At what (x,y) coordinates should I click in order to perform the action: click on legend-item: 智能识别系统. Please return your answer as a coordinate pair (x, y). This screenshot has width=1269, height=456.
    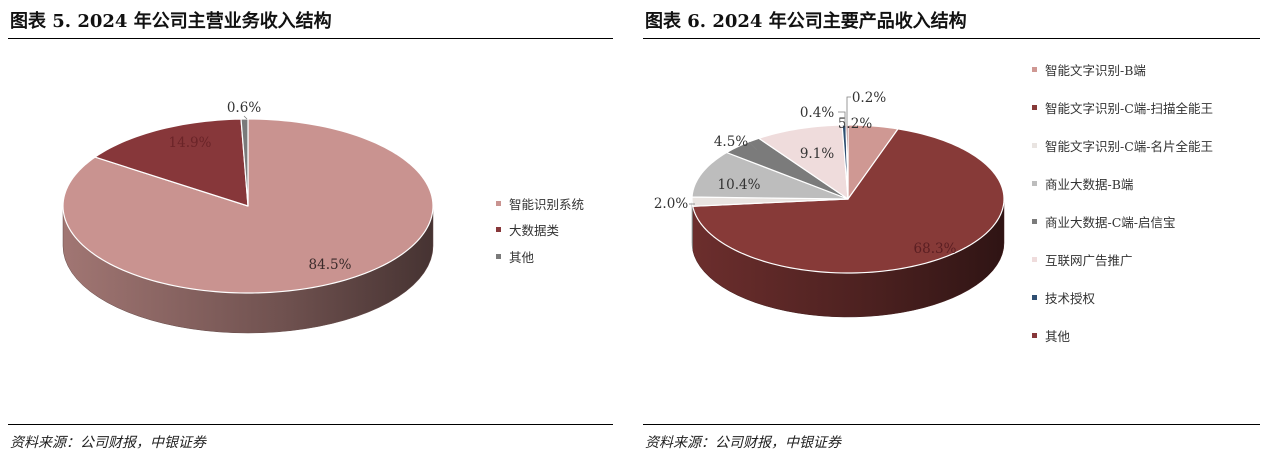
    Looking at the image, I should click on (540, 203).